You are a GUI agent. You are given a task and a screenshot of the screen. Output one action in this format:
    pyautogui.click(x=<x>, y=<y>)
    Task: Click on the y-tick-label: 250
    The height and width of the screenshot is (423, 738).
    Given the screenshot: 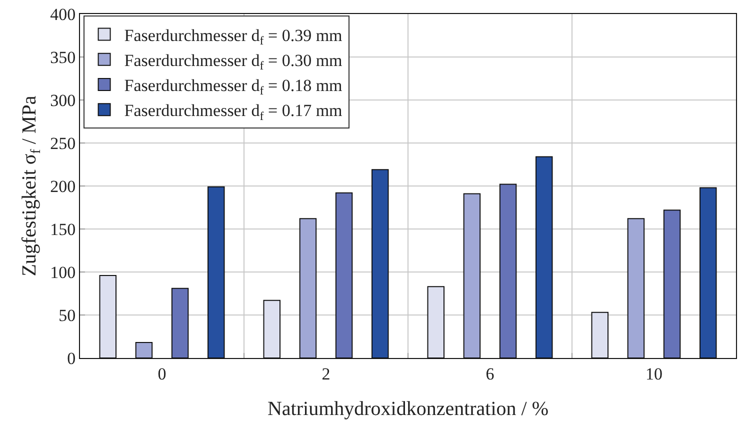 What is the action you would take?
    pyautogui.click(x=63, y=143)
    